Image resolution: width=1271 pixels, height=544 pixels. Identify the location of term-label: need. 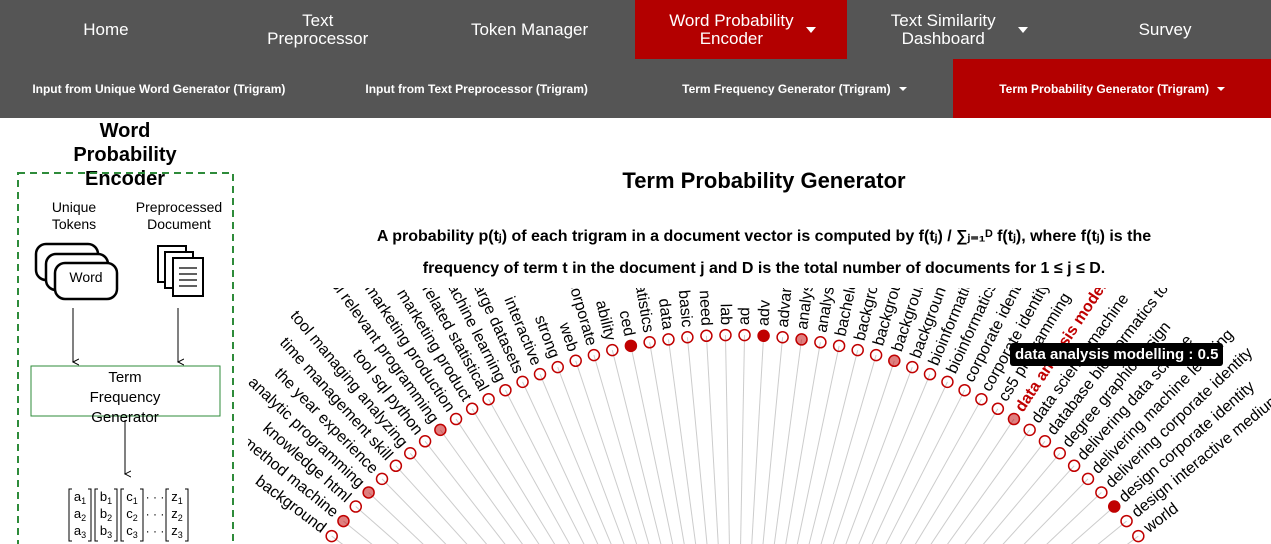
(705, 308).